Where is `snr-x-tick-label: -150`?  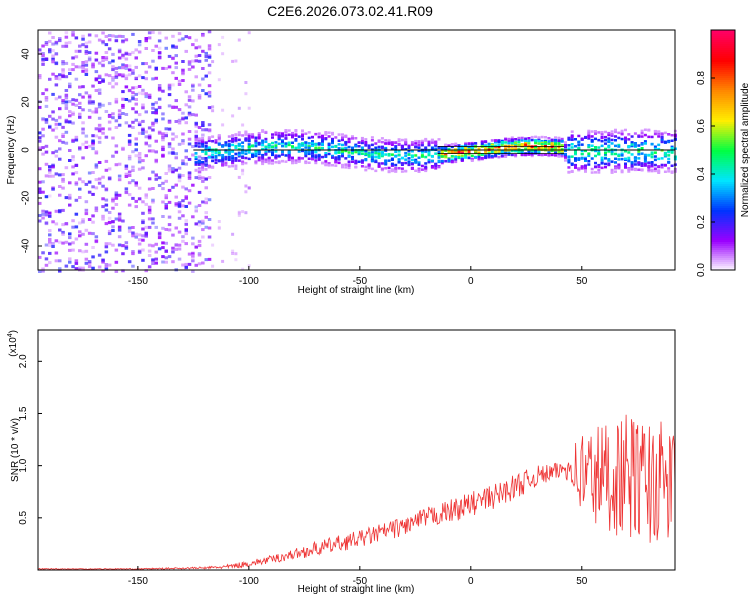
snr-x-tick-label: -150 is located at coordinates (138, 581).